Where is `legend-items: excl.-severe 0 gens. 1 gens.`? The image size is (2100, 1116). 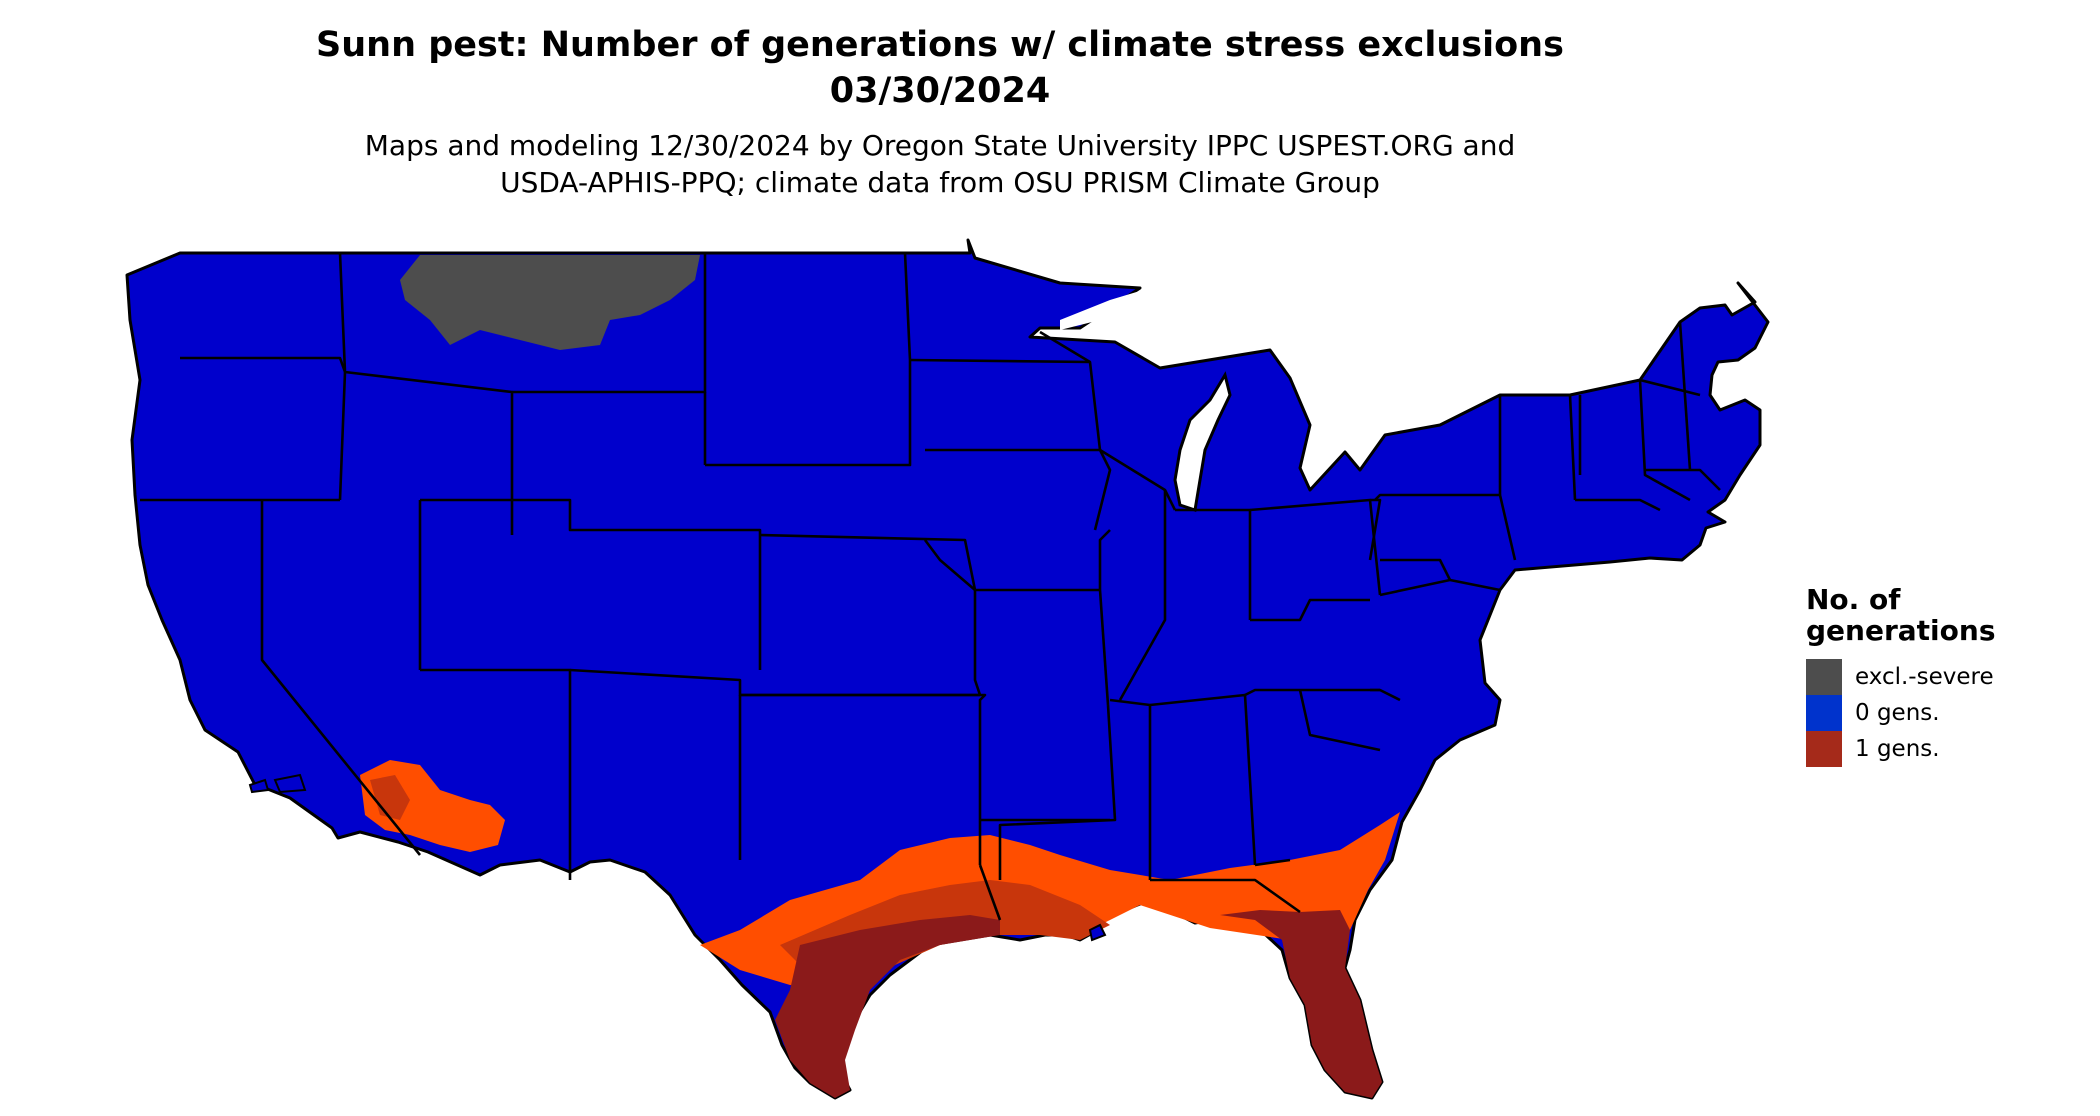 legend-items: excl.-severe 0 gens. 1 gens. is located at coordinates (1936, 713).